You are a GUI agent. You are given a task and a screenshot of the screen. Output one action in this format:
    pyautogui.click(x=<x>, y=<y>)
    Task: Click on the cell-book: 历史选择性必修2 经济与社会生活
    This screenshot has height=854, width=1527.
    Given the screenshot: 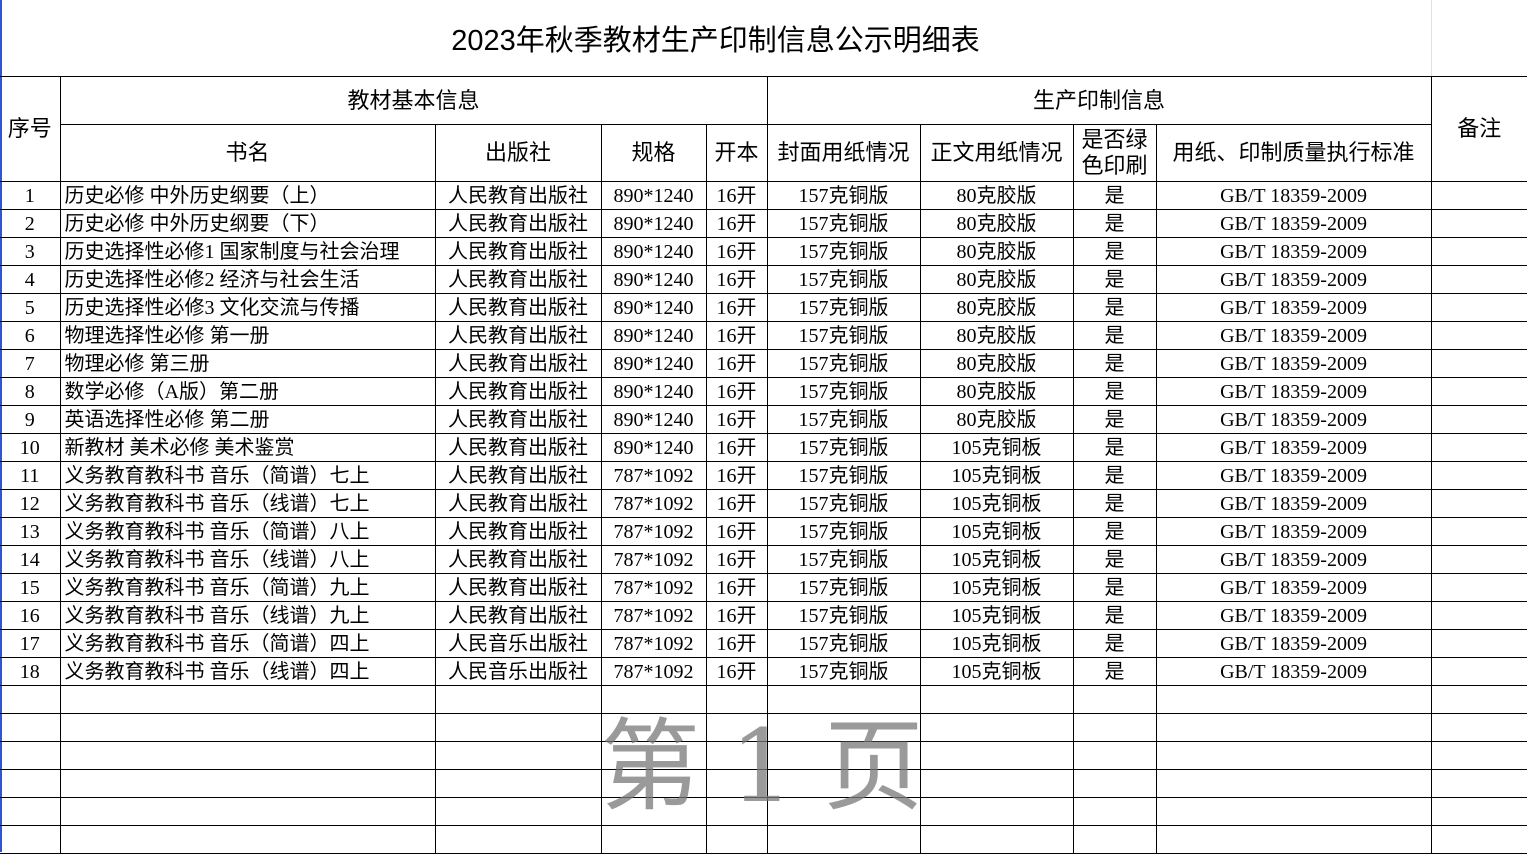 What is the action you would take?
    pyautogui.click(x=247, y=279)
    